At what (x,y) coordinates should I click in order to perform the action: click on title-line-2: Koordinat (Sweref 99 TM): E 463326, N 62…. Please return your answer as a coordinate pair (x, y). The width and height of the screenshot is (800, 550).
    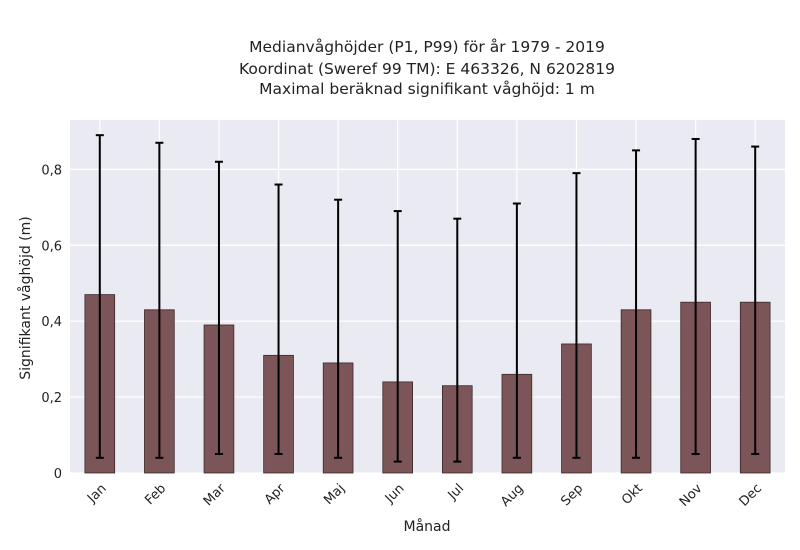
    Looking at the image, I should click on (427, 69).